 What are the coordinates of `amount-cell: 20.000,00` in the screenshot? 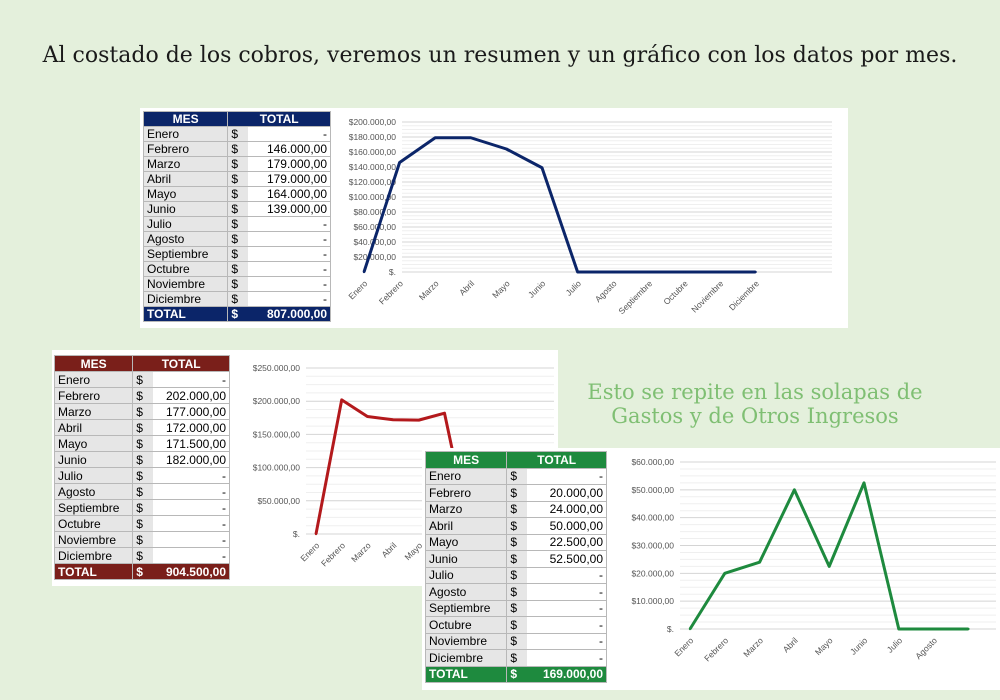 It's located at (567, 493).